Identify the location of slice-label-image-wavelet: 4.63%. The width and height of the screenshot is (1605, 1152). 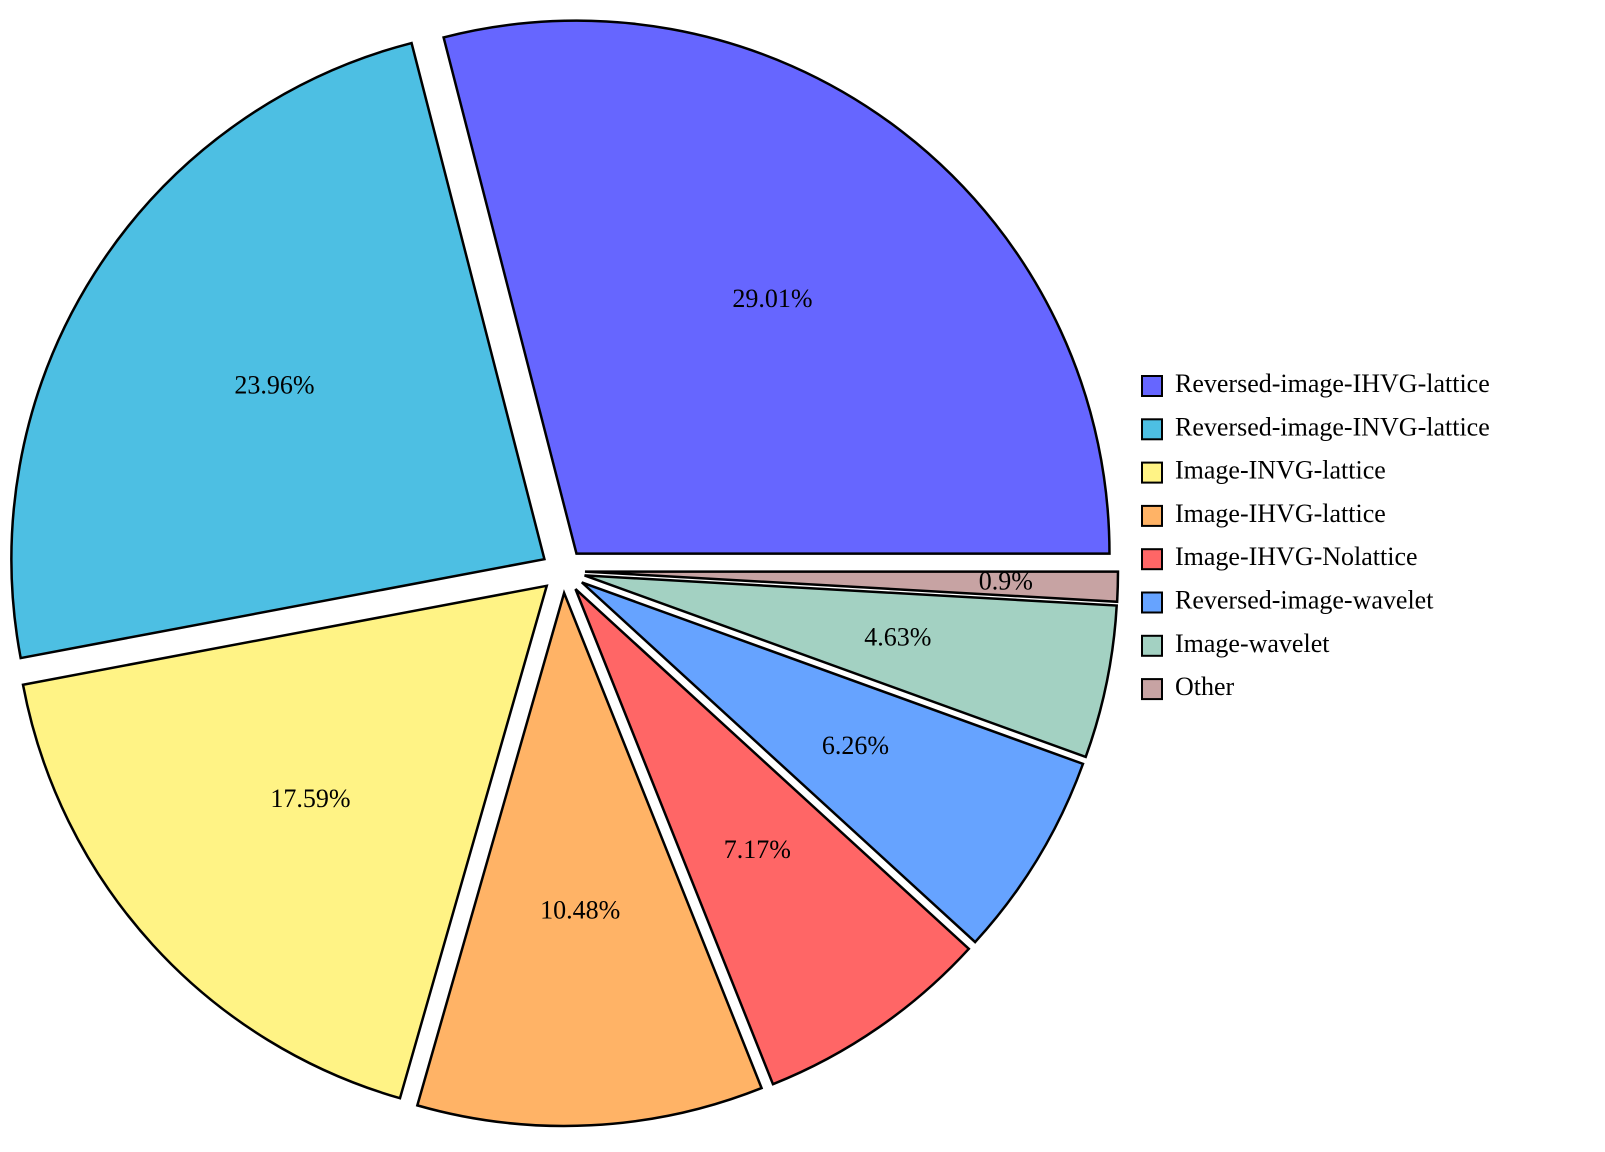
(897, 637).